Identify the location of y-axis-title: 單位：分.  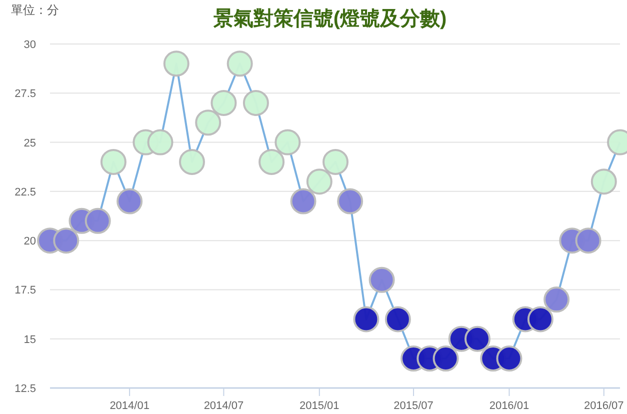
(35, 10).